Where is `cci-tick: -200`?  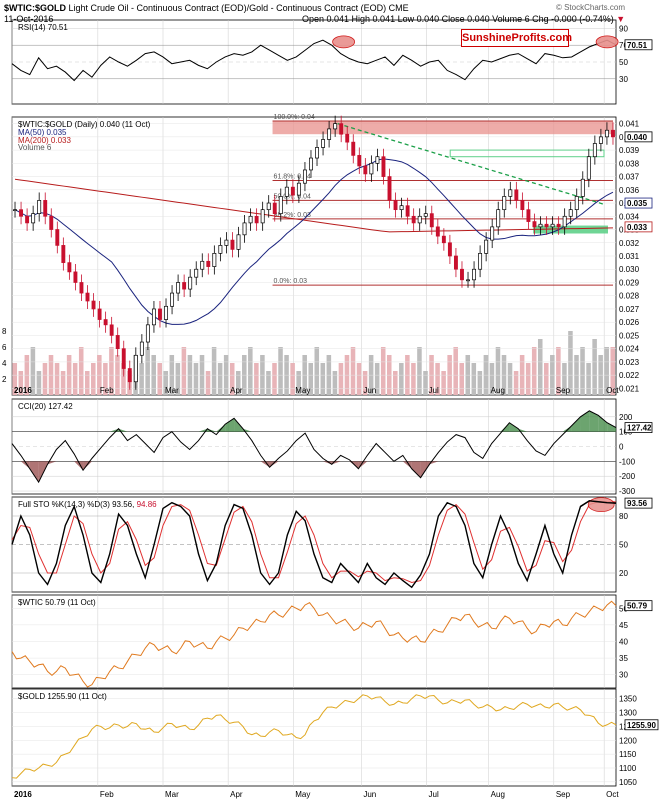
cci-tick: -200 is located at coordinates (627, 476).